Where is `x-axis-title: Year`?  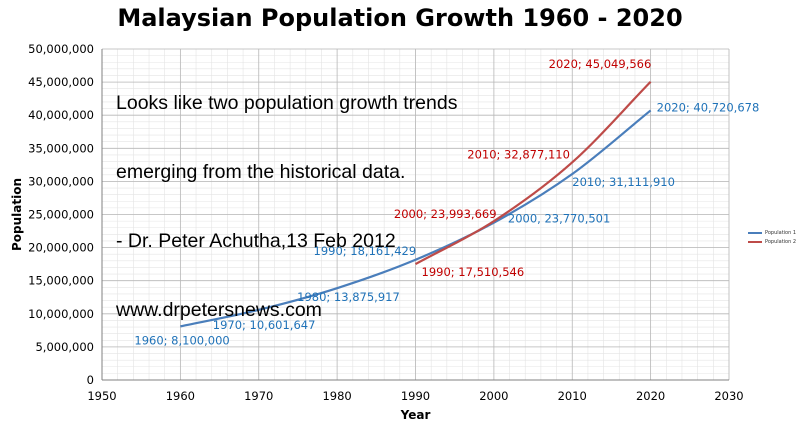
x-axis-title: Year is located at coordinates (415, 415).